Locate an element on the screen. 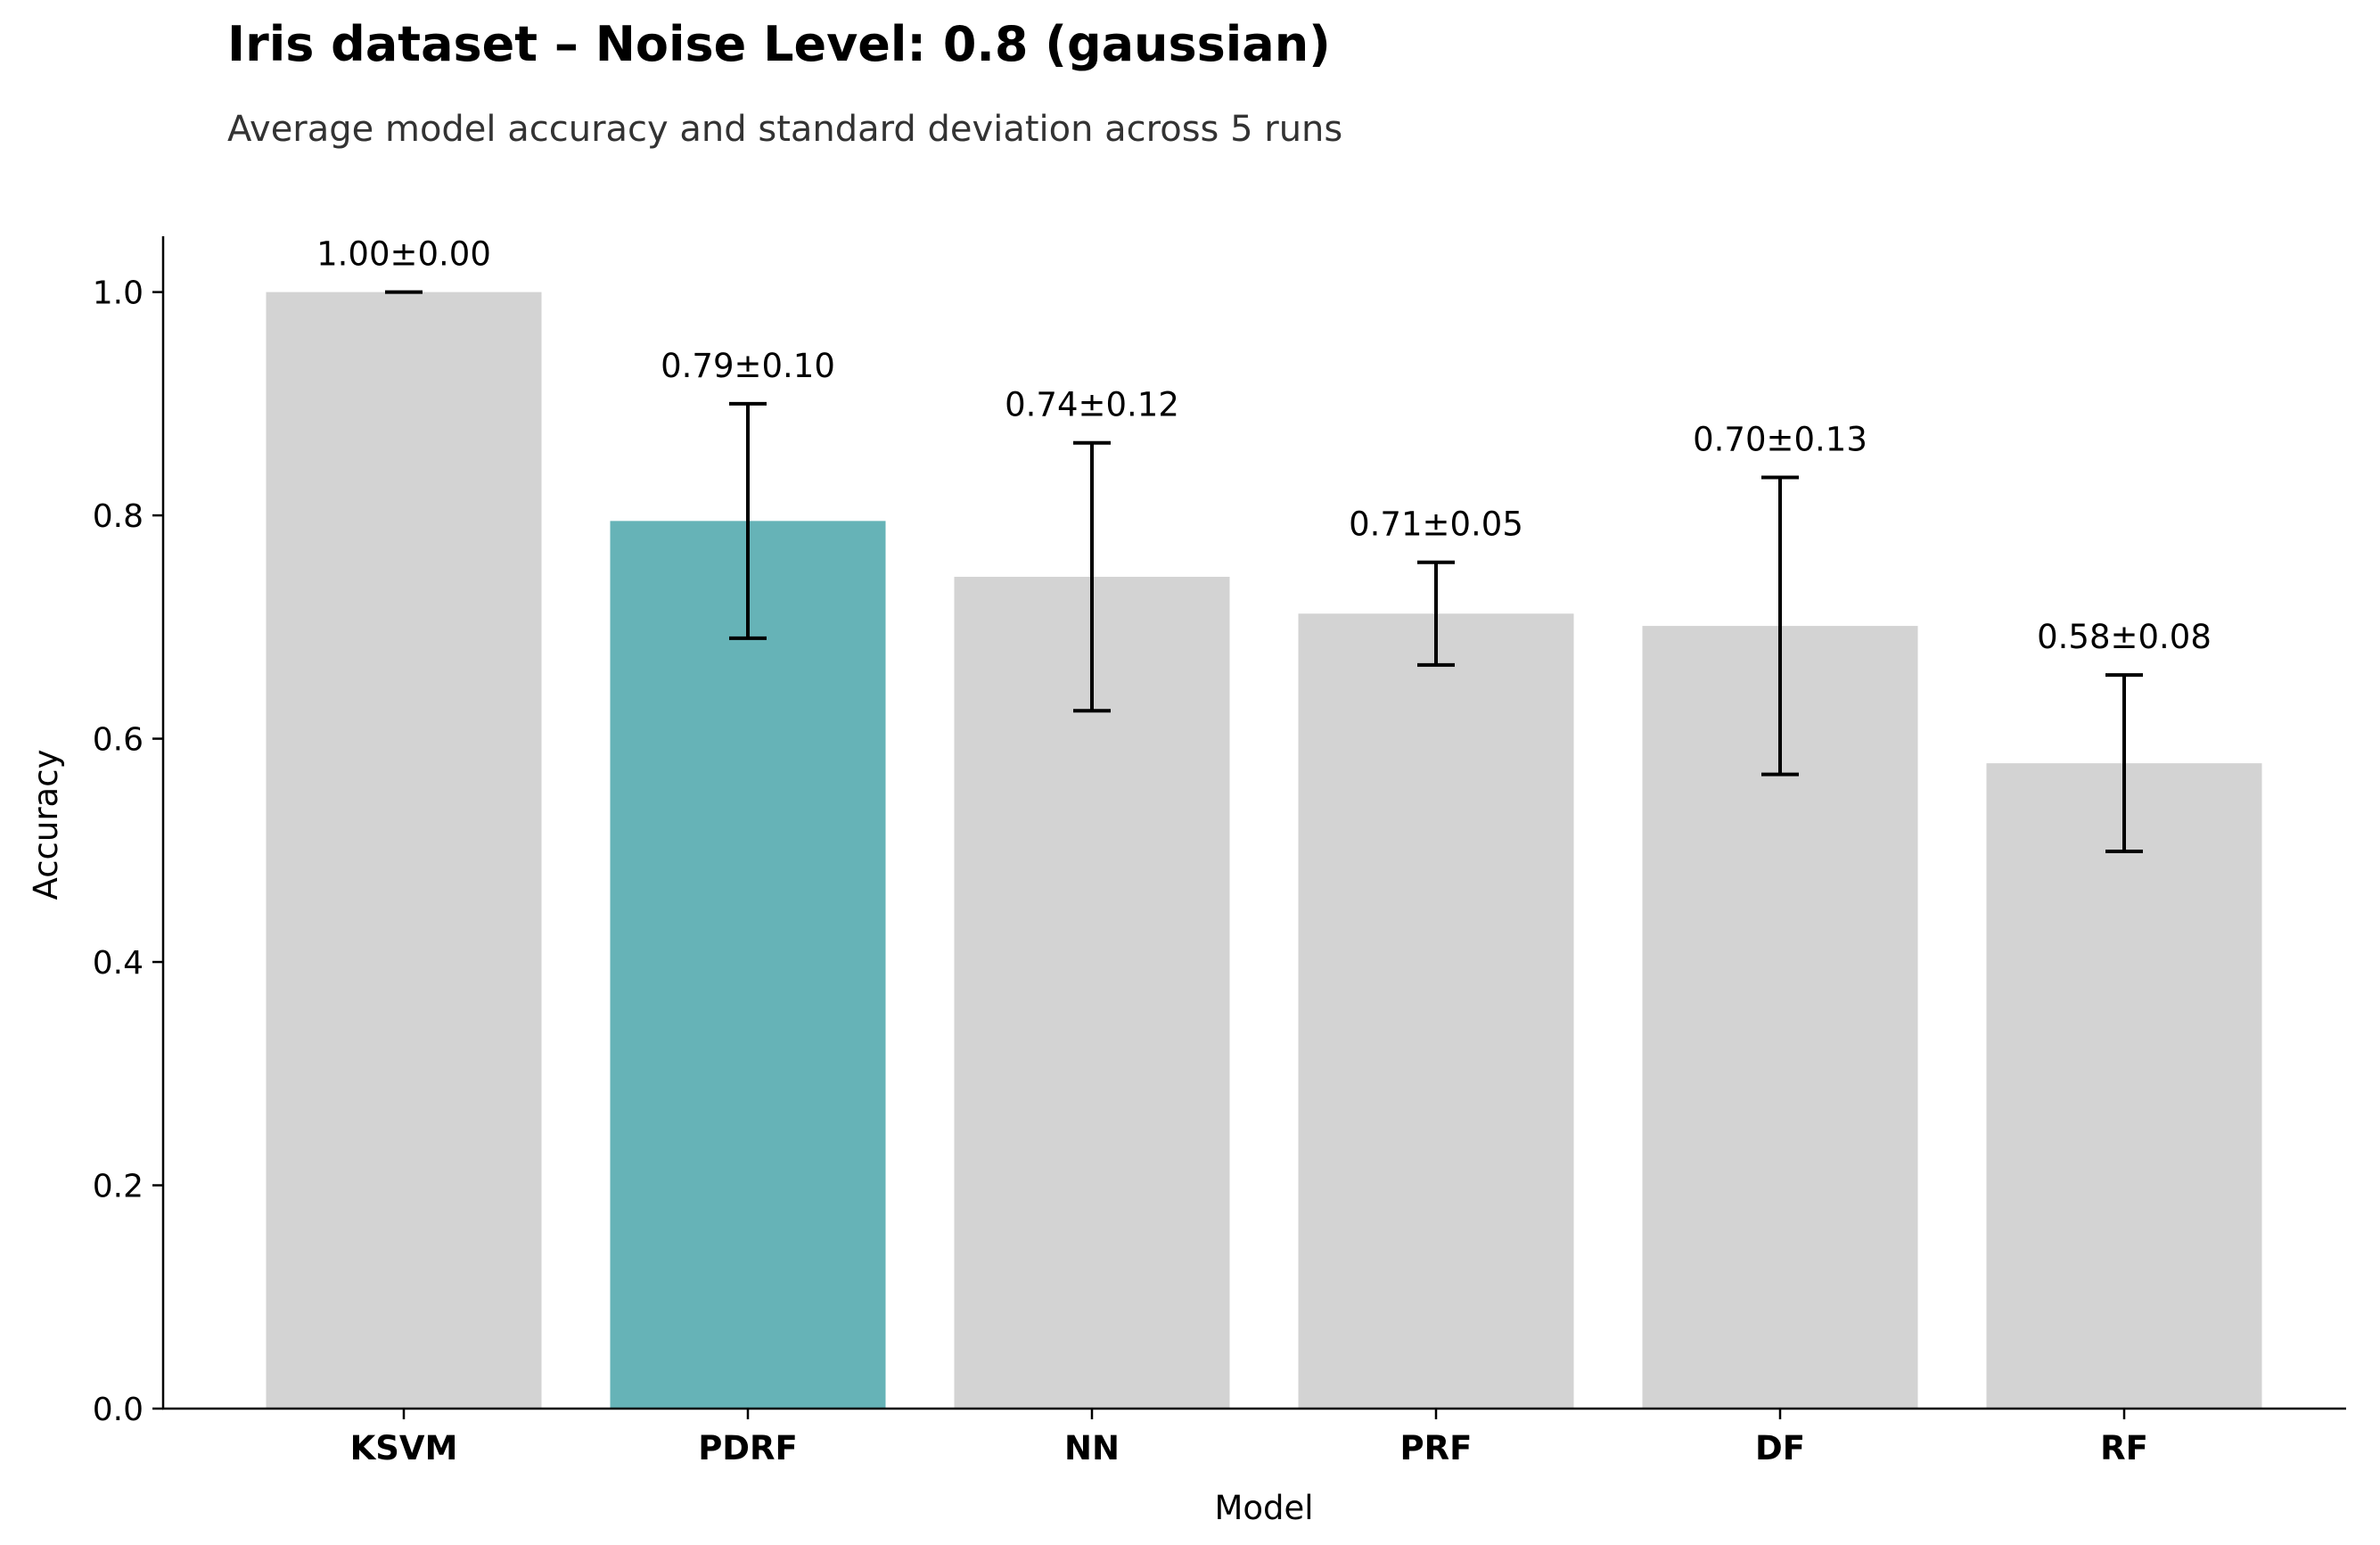  value-label-df: 0.70±0.13 is located at coordinates (1780, 440).